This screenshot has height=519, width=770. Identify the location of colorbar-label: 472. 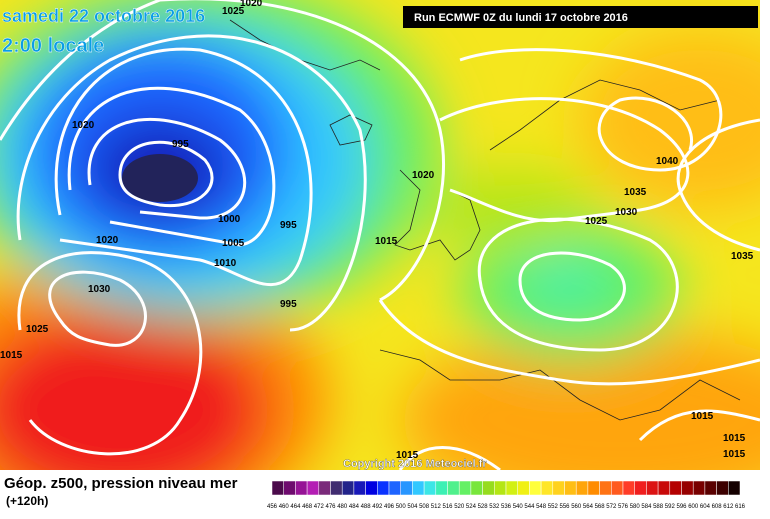
(319, 507).